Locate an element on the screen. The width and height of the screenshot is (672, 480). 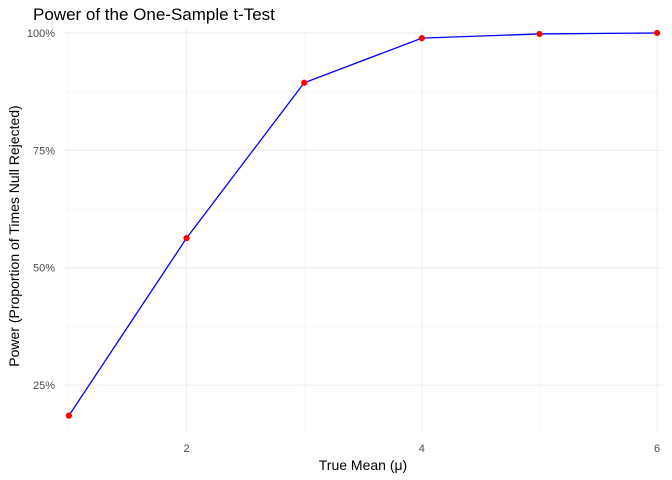
y-tick-label: 50% is located at coordinates (44, 269).